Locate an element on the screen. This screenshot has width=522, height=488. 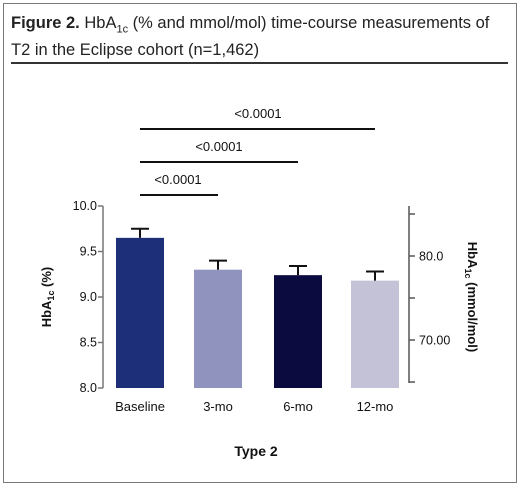
y-axis-label: HbA1c (%) is located at coordinates (47, 297).